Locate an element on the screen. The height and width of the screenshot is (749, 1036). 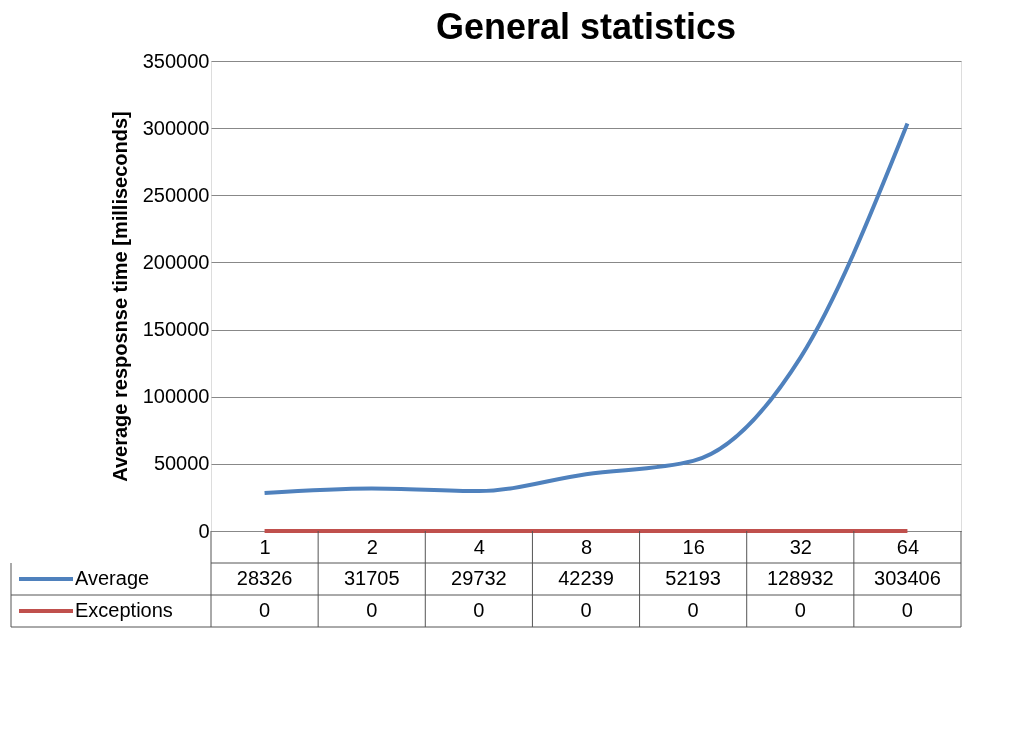
y-tick-label: 200000 is located at coordinates (176, 261).